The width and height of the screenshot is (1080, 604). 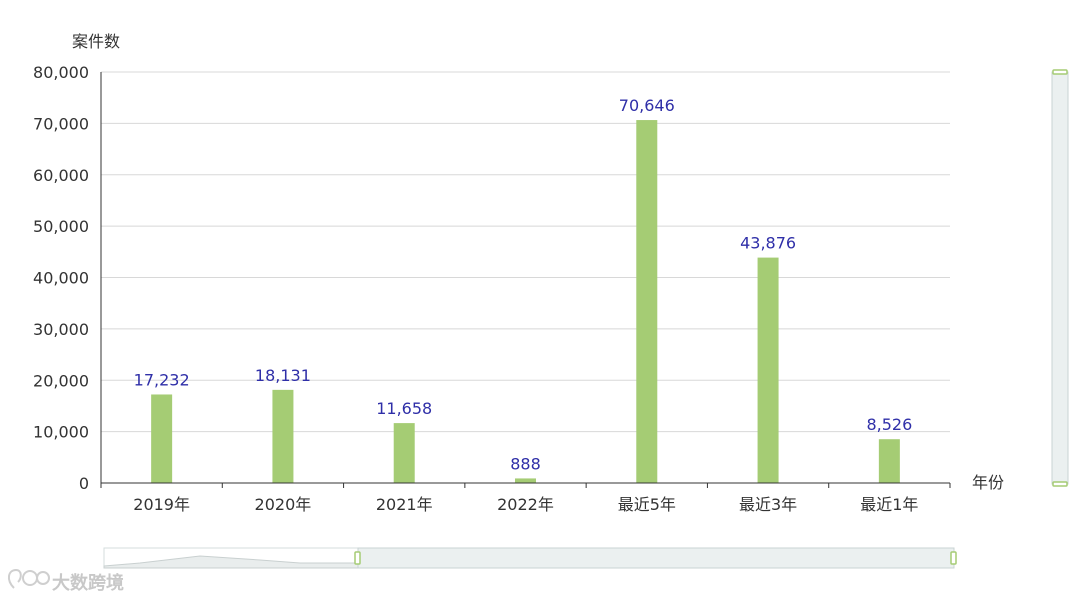 I want to click on data-label: 18,131, so click(x=283, y=375).